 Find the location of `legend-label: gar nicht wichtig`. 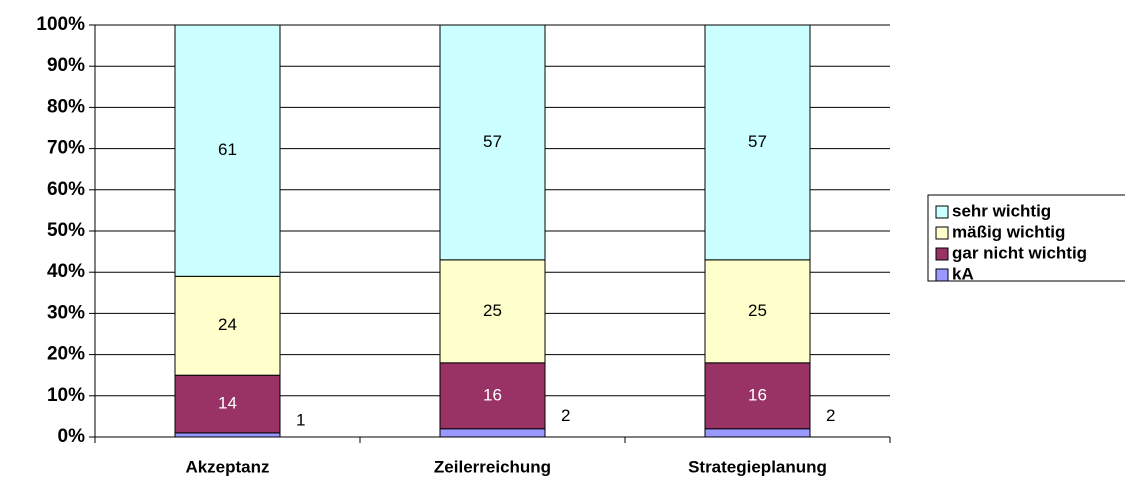

legend-label: gar nicht wichtig is located at coordinates (1019, 252).